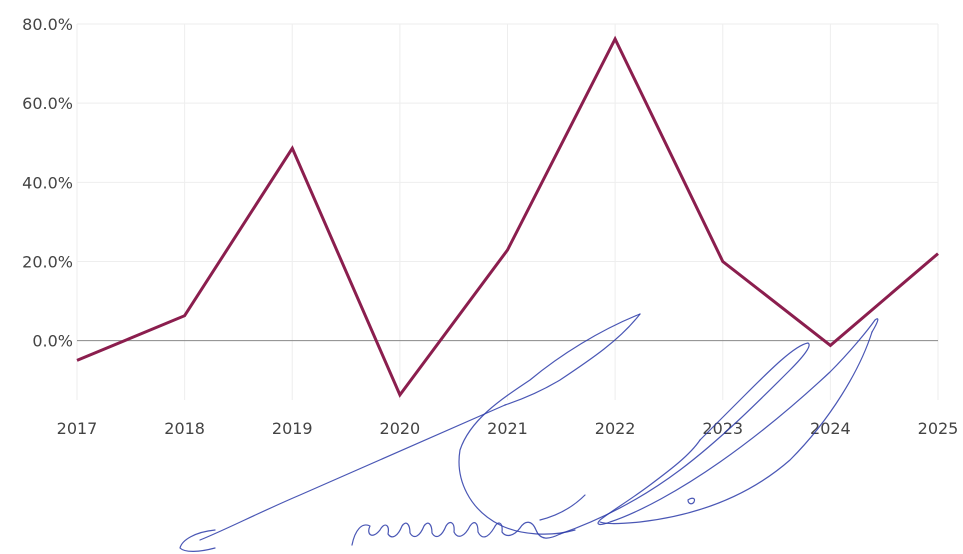 The width and height of the screenshot is (963, 554). Describe the element at coordinates (400, 428) in the screenshot. I see `x-tick-label: 2020` at that location.